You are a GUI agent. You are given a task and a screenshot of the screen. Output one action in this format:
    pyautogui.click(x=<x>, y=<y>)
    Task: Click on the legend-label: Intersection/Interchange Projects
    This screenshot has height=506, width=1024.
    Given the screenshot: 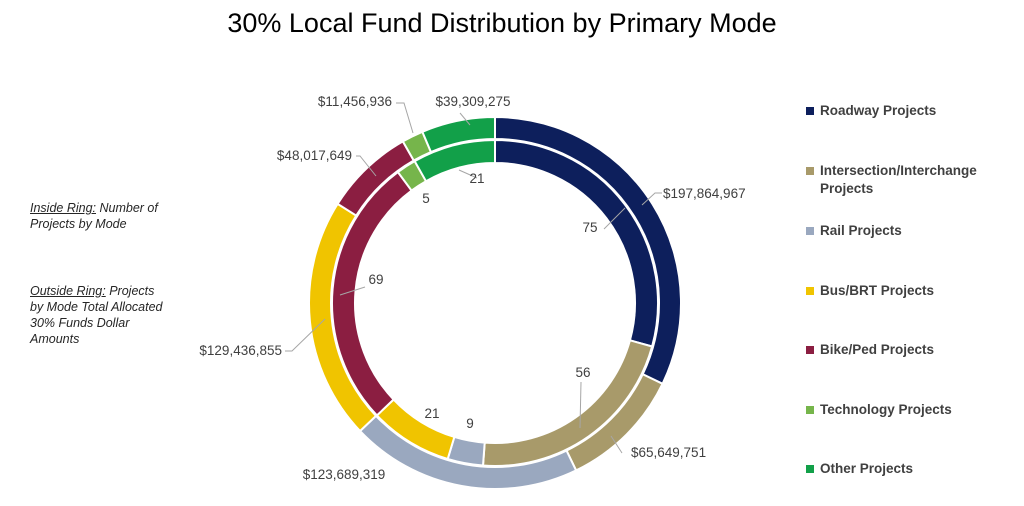 What is the action you would take?
    pyautogui.click(x=898, y=179)
    